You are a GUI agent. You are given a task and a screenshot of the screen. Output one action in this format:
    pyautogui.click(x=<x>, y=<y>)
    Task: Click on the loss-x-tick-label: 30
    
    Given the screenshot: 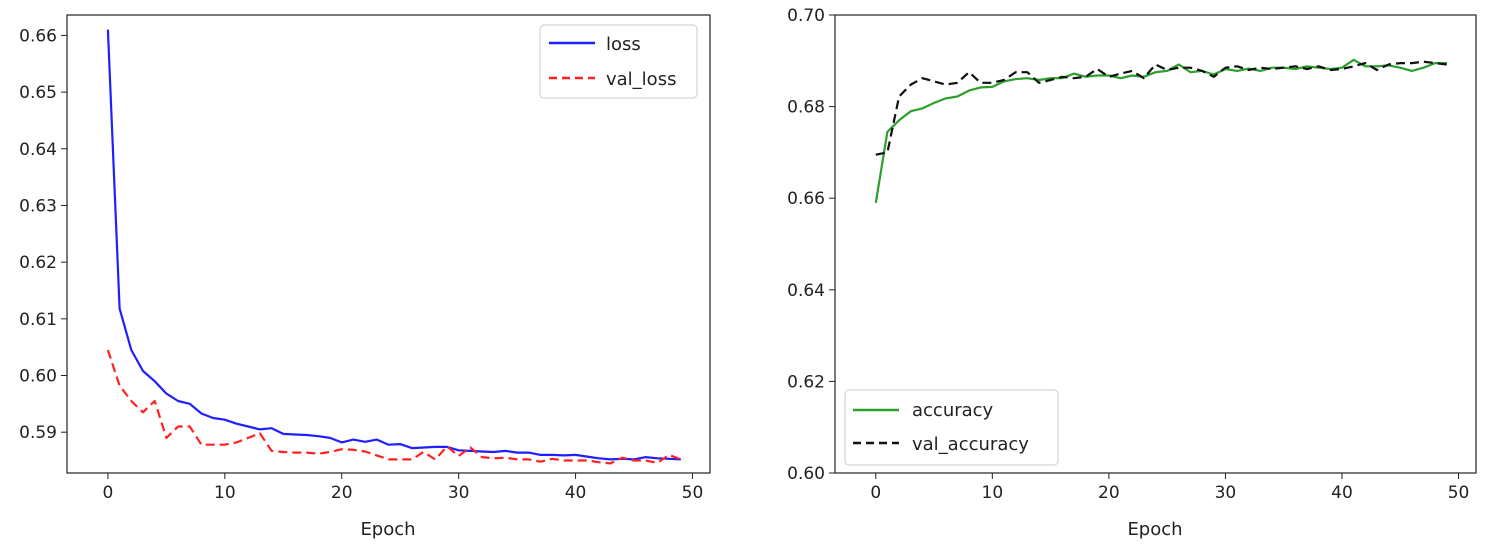 What is the action you would take?
    pyautogui.click(x=459, y=493)
    